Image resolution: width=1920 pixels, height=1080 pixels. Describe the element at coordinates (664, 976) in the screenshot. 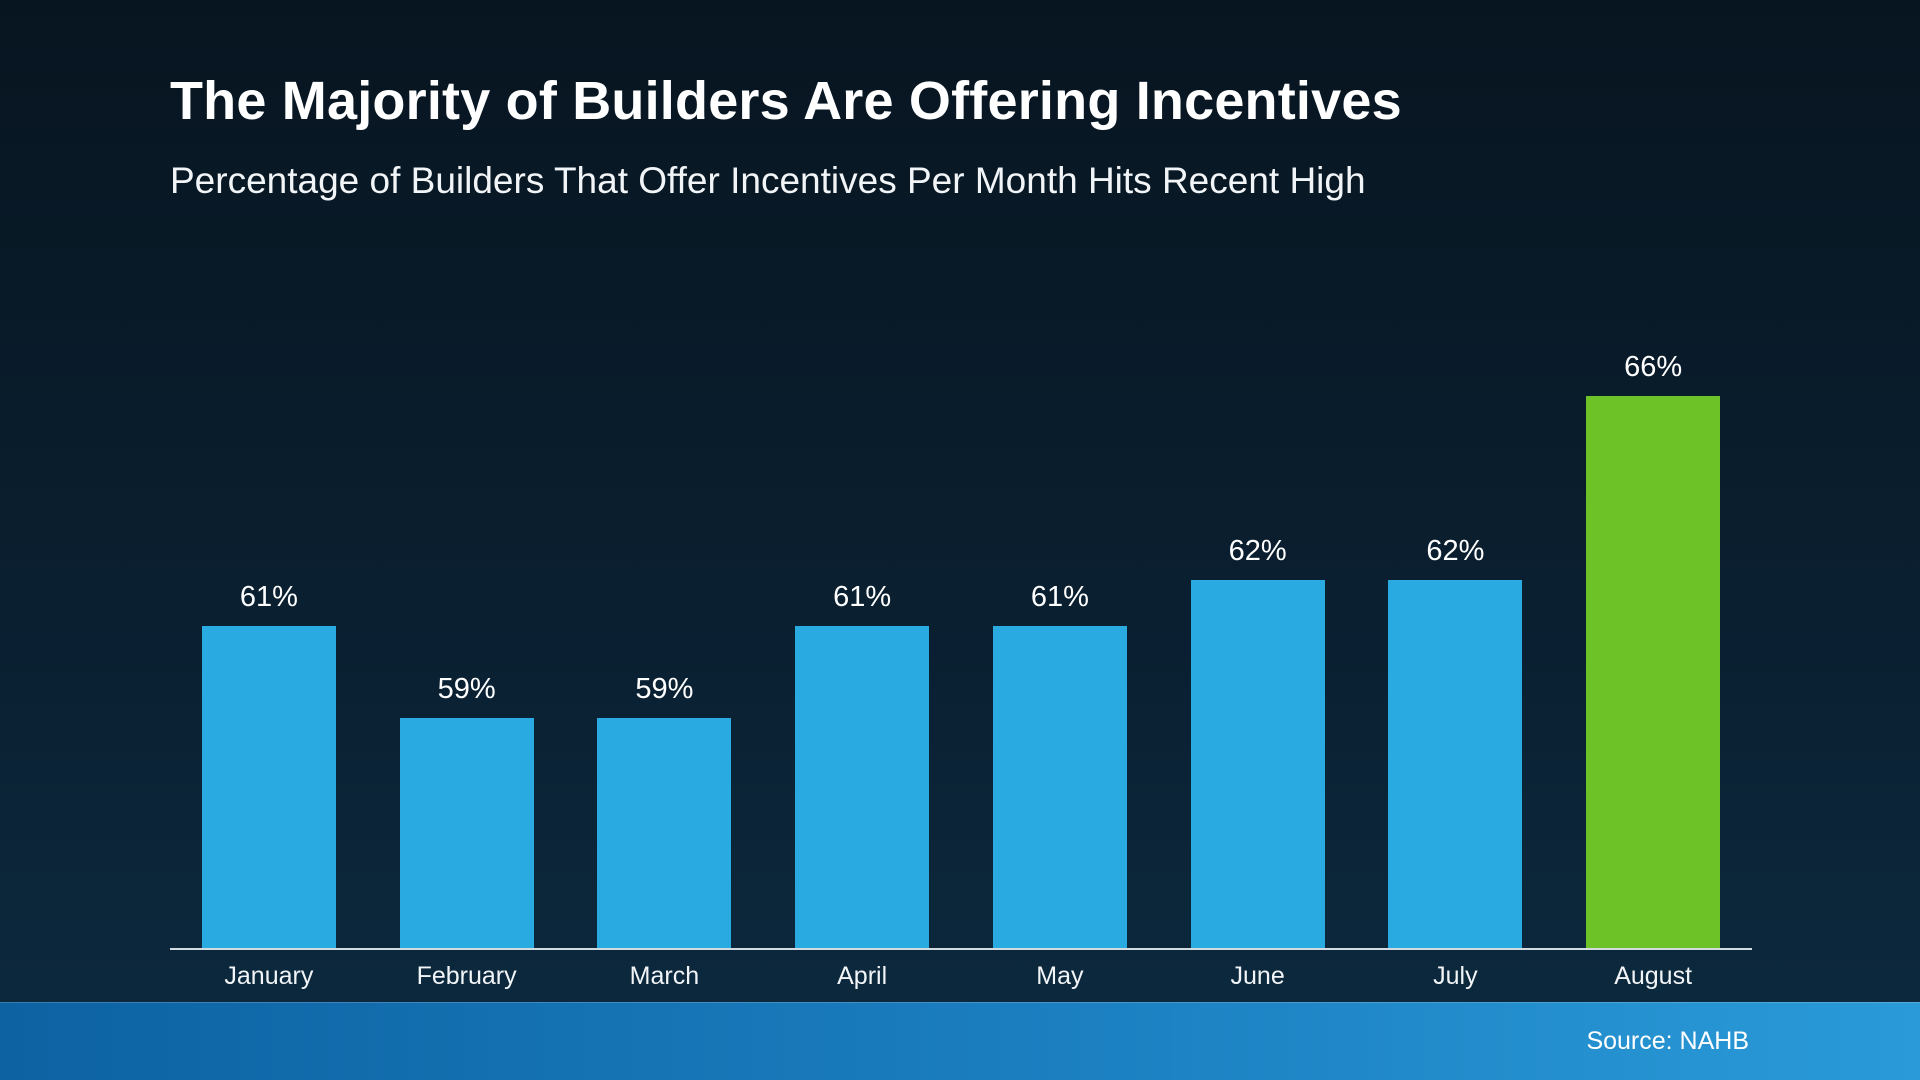

I see `x-axis-label: March` at that location.